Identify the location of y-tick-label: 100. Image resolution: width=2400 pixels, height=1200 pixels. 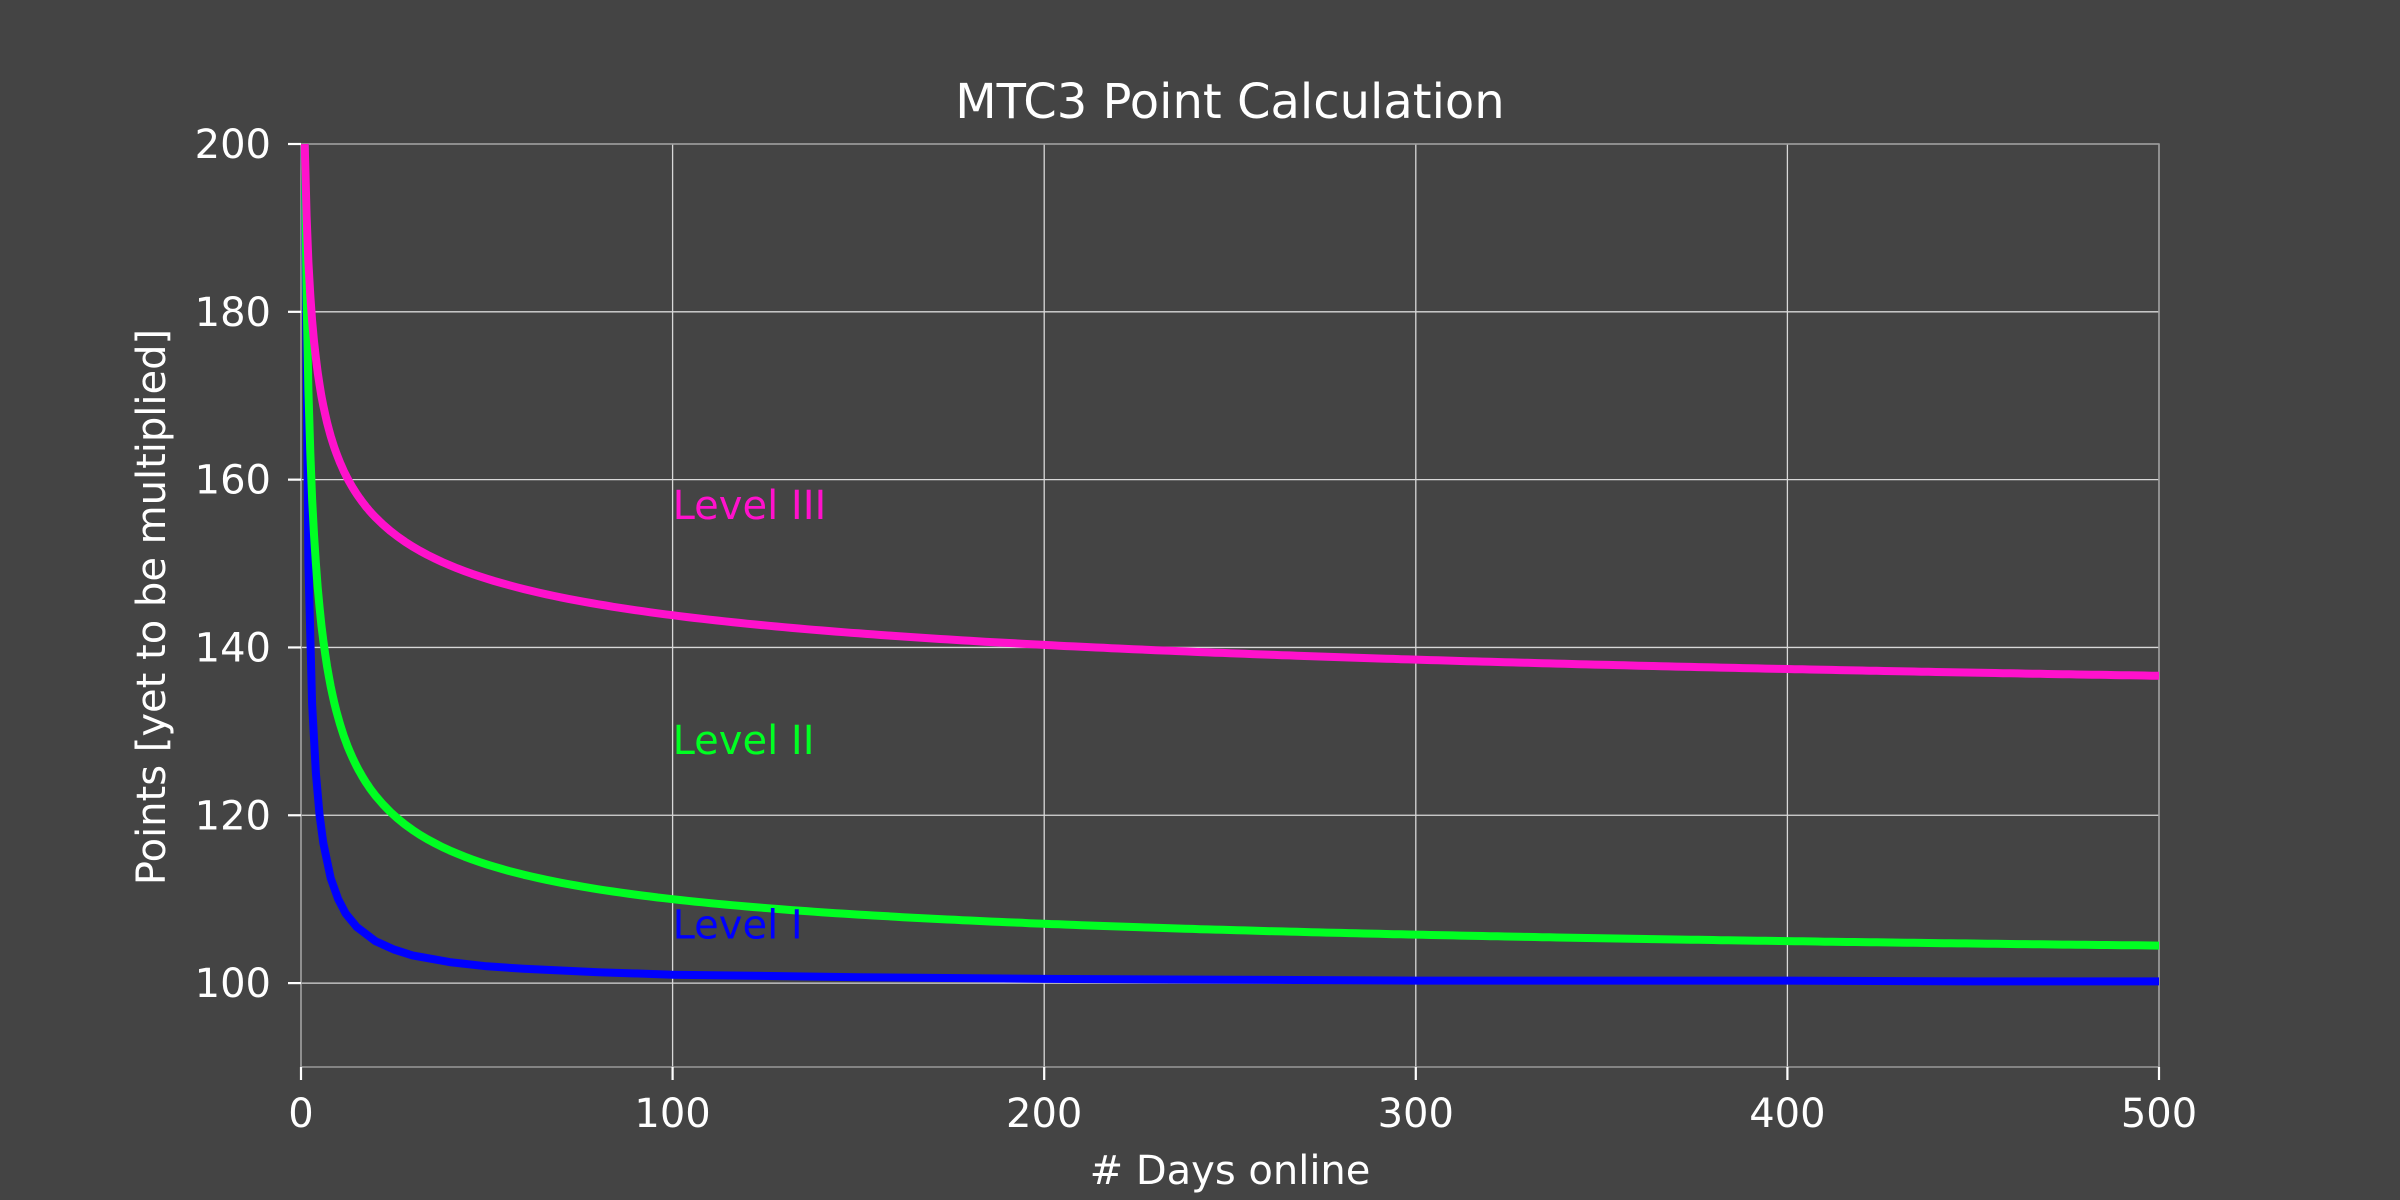
(233, 984).